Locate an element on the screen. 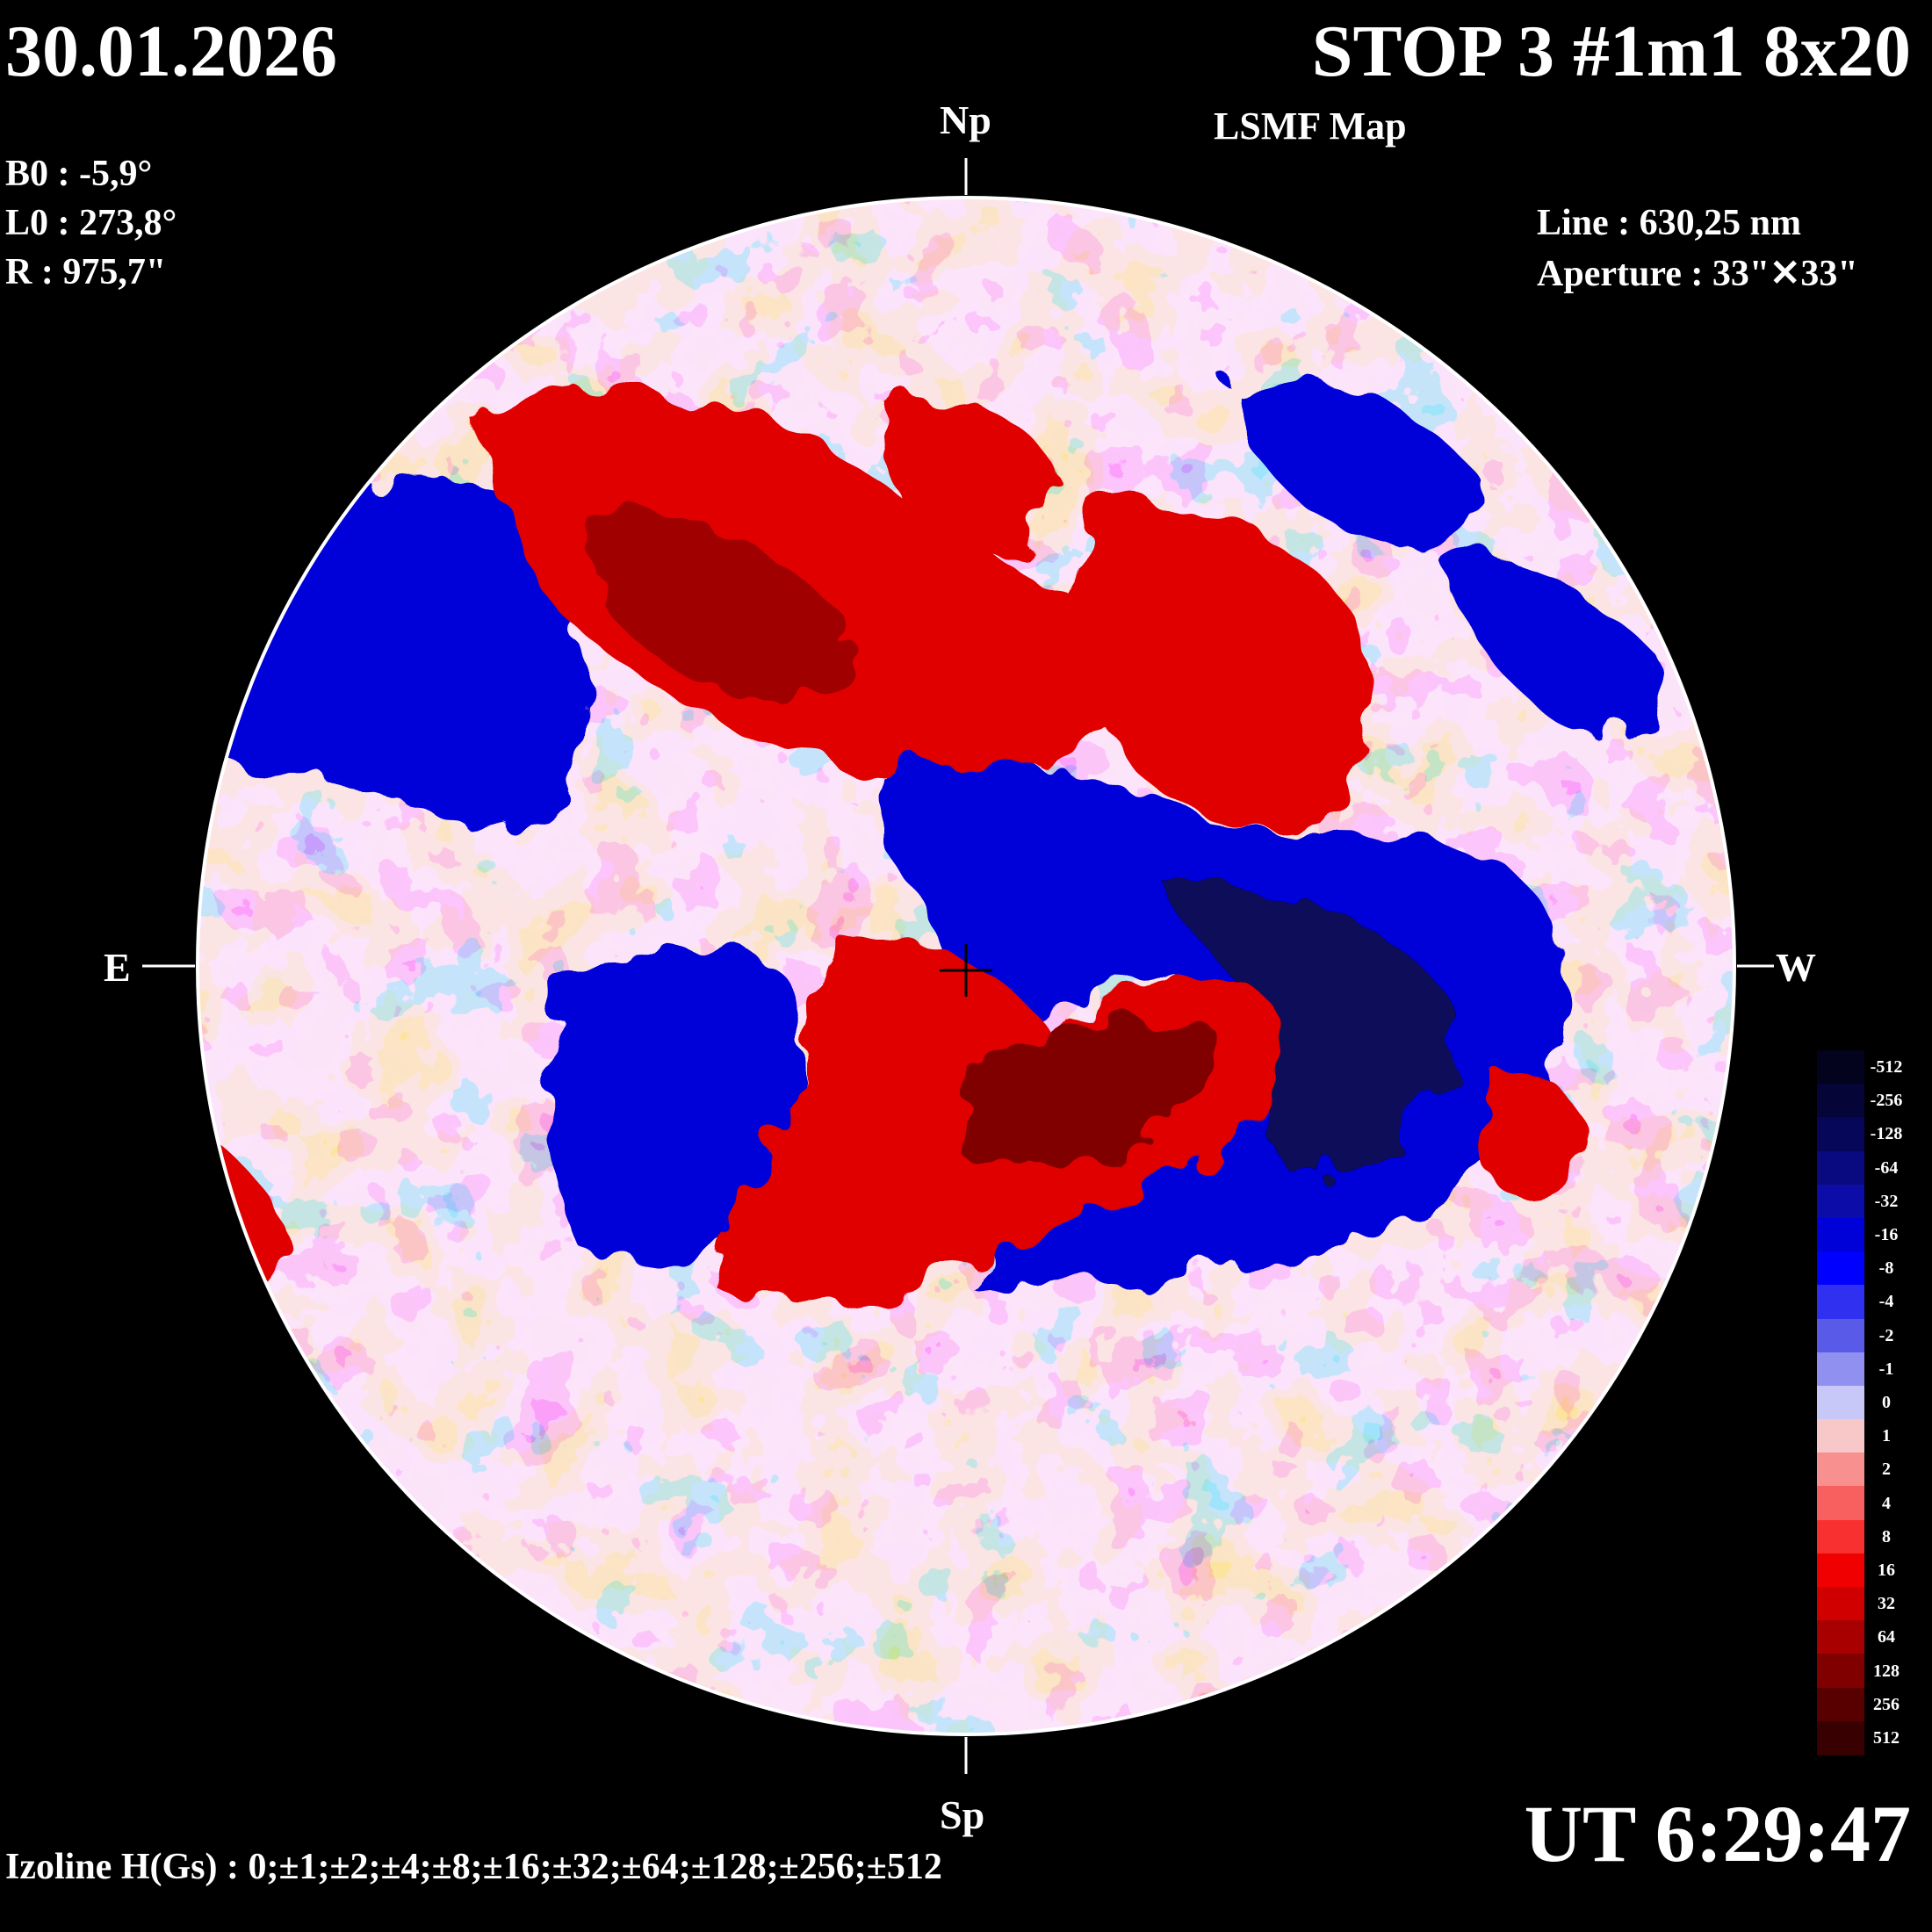 The image size is (1932, 1932). legend-label: -8 is located at coordinates (1886, 1268).